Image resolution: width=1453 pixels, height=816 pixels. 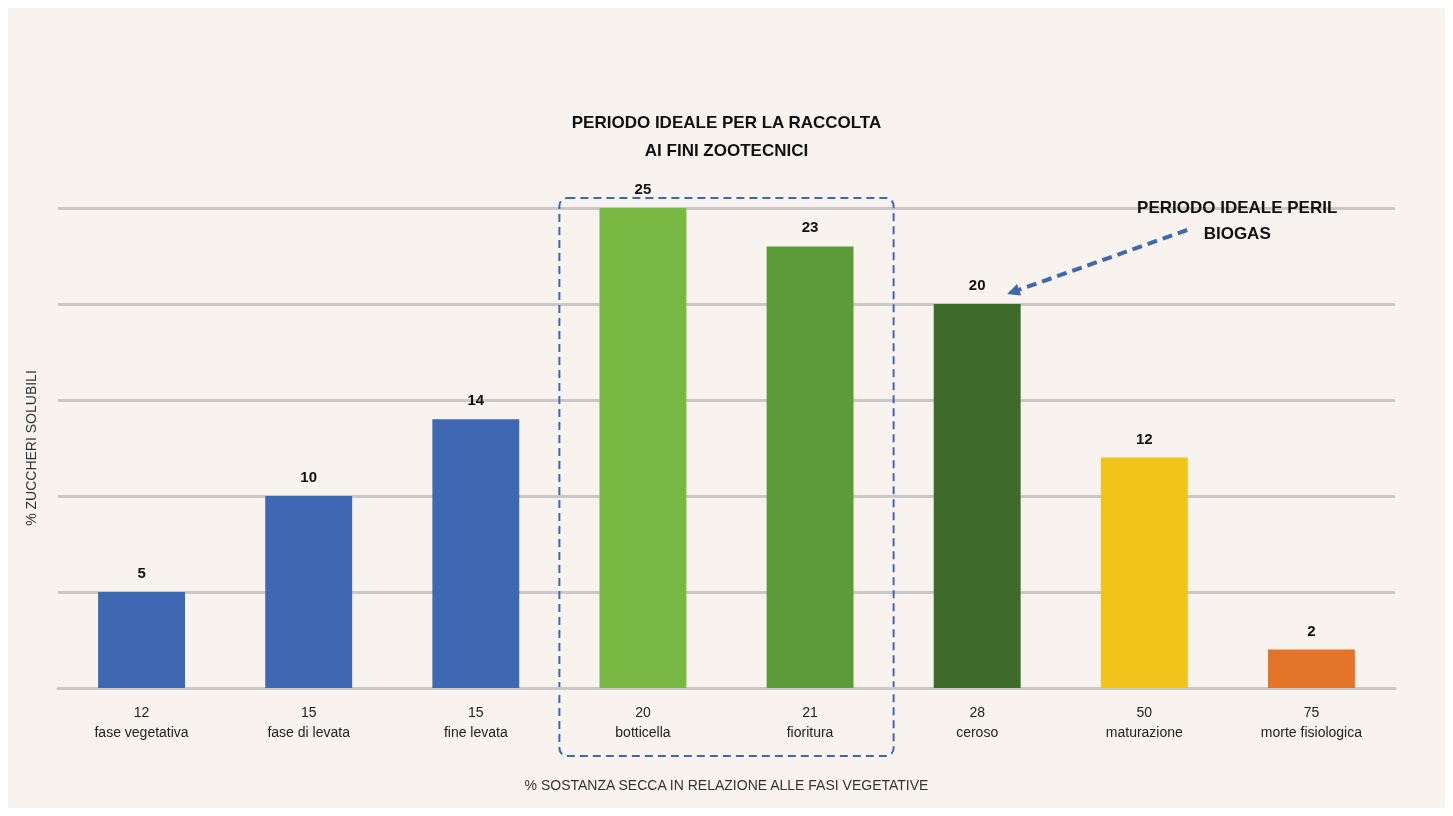 What do you see at coordinates (643, 188) in the screenshot?
I see `data-label: 25` at bounding box center [643, 188].